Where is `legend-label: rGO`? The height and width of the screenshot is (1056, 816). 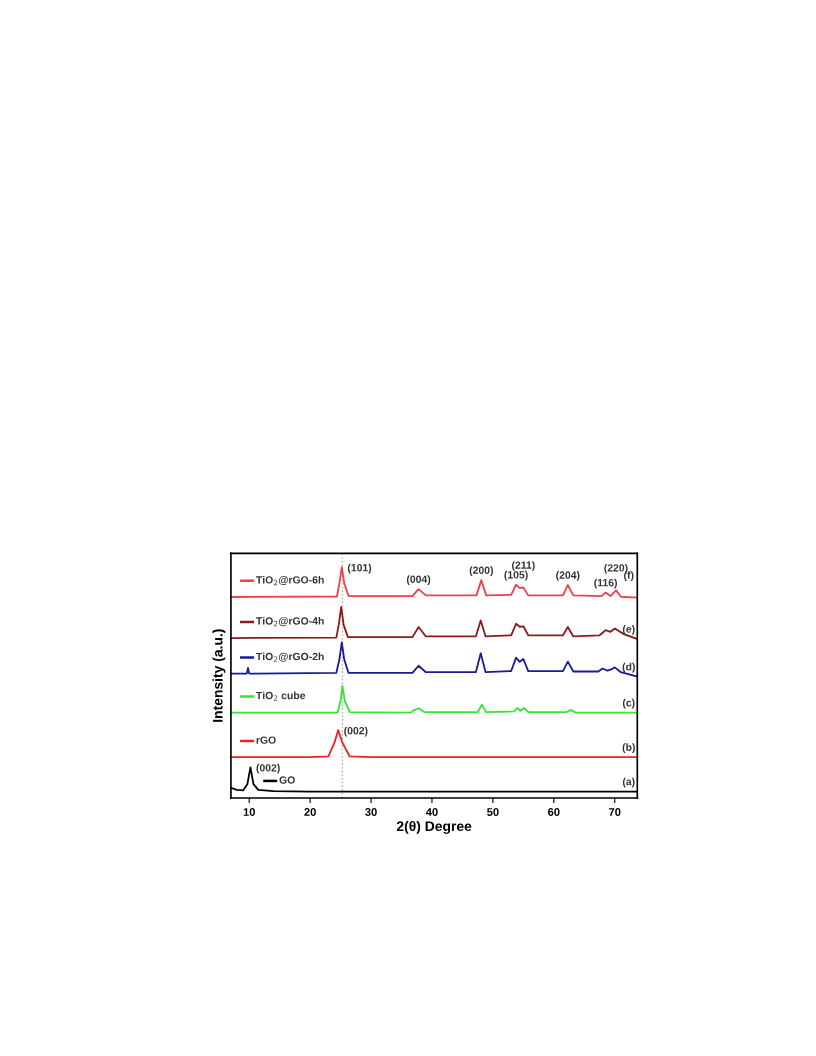 legend-label: rGO is located at coordinates (266, 740).